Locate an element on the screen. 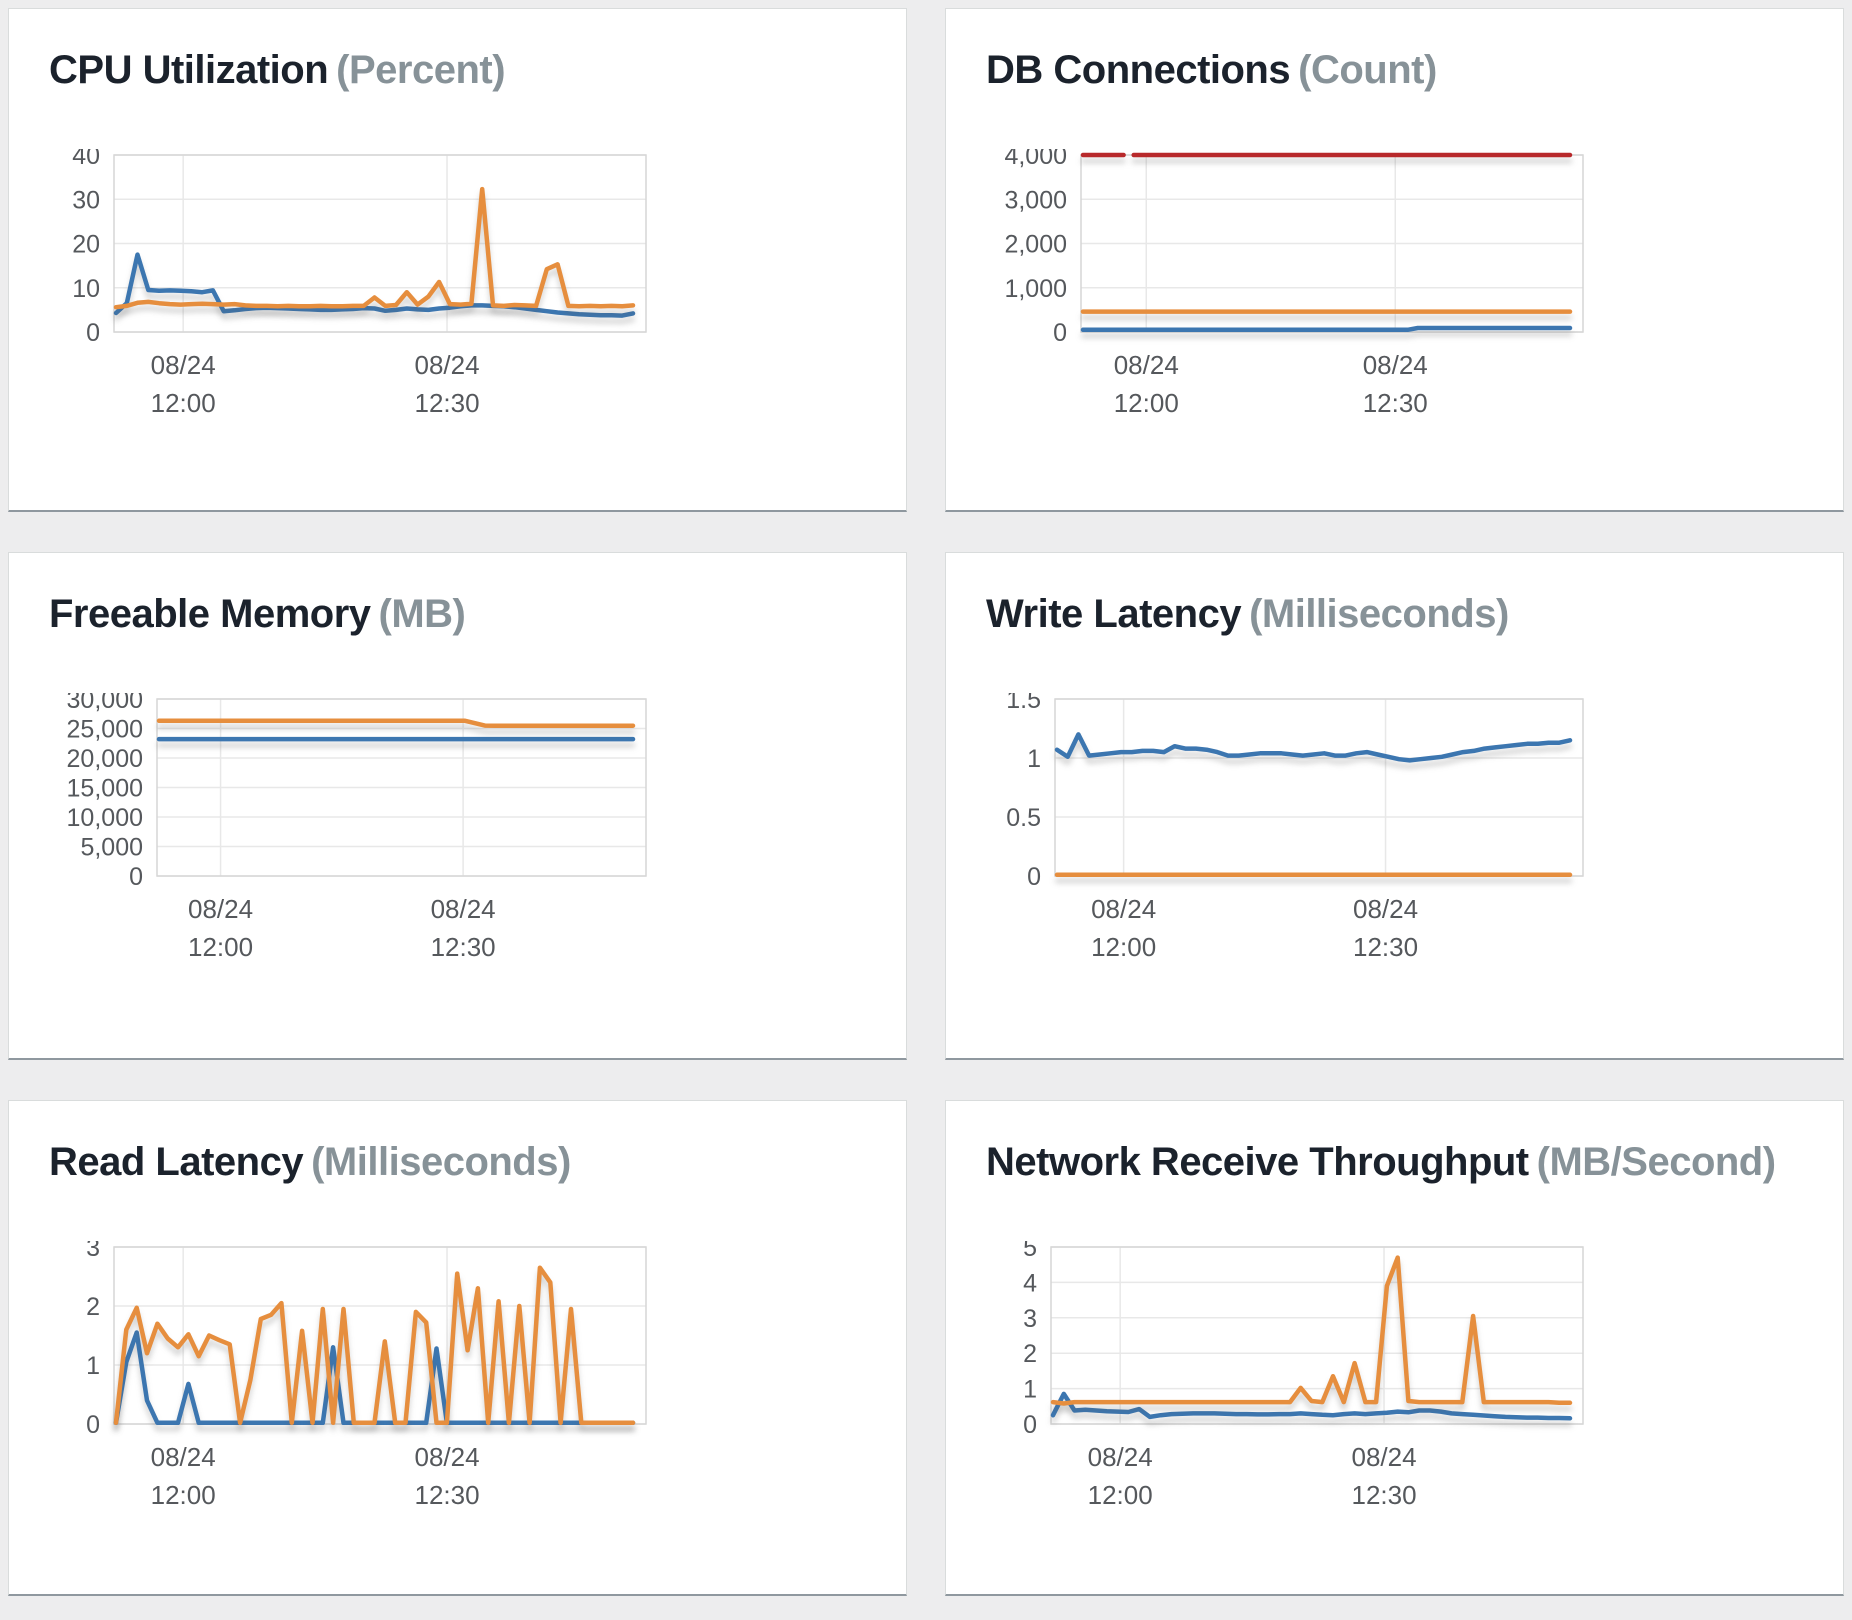 The height and width of the screenshot is (1620, 1852). chart-title-text: Write Latency is located at coordinates (1114, 614).